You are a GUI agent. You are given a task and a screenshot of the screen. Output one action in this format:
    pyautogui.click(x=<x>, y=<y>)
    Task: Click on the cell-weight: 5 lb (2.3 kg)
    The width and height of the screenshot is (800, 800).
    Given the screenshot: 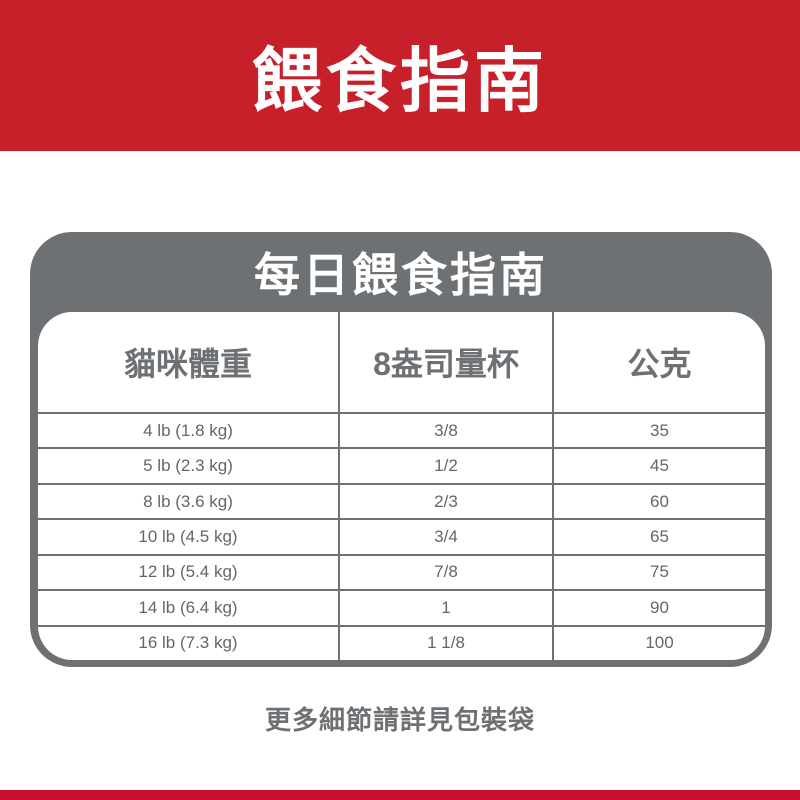 What is the action you would take?
    pyautogui.click(x=189, y=466)
    